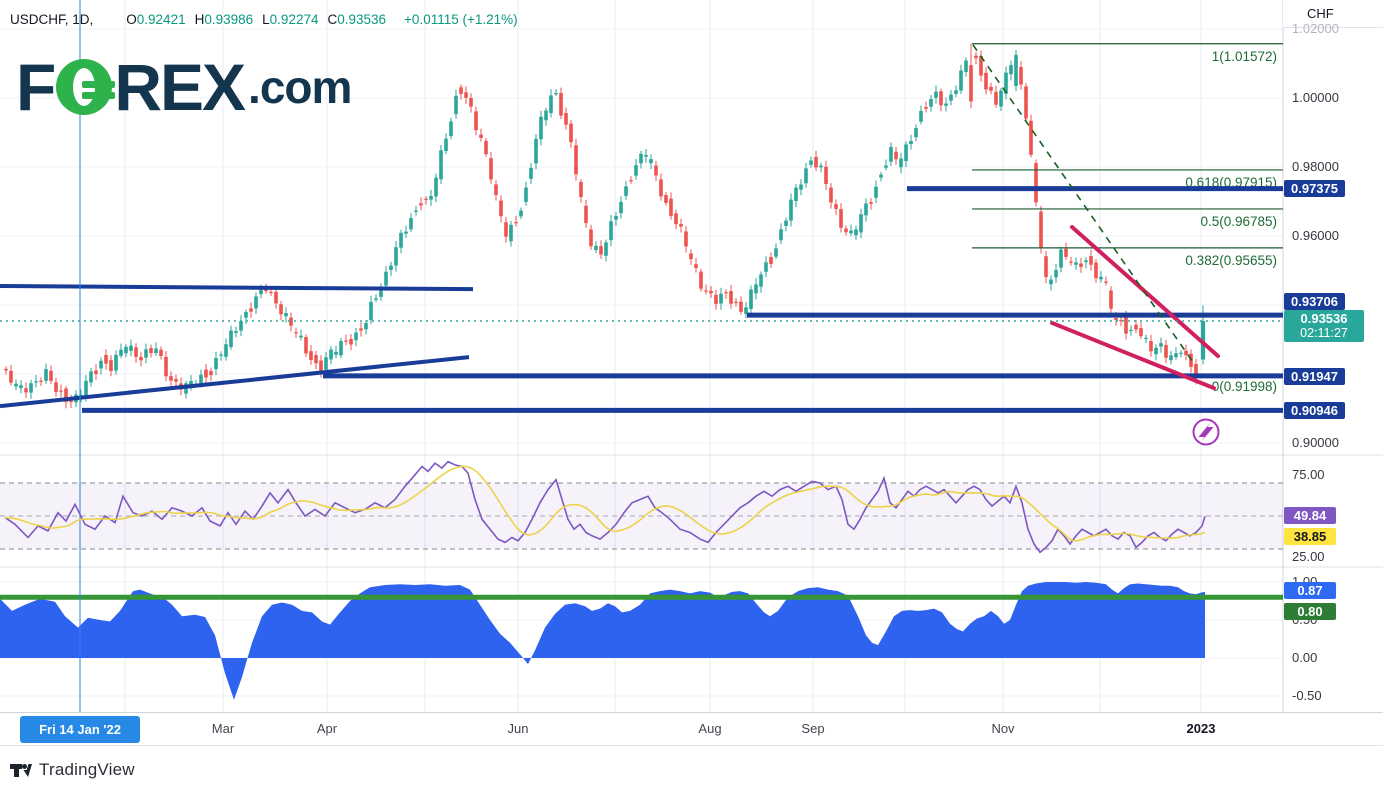 The height and width of the screenshot is (793, 1383). What do you see at coordinates (235, 382) in the screenshot?
I see `trendline-channel-bottom` at bounding box center [235, 382].